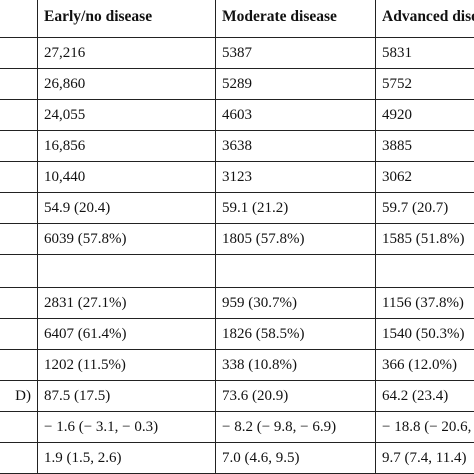  What do you see at coordinates (126, 271) in the screenshot?
I see `cell-early` at bounding box center [126, 271].